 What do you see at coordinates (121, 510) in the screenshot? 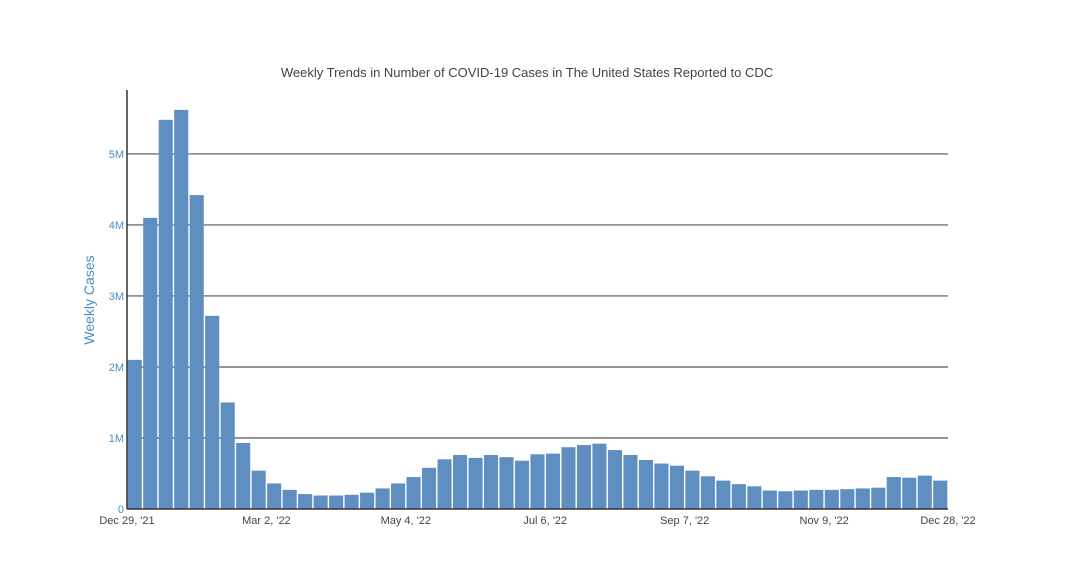
I see `y-tick-label: 0` at bounding box center [121, 510].